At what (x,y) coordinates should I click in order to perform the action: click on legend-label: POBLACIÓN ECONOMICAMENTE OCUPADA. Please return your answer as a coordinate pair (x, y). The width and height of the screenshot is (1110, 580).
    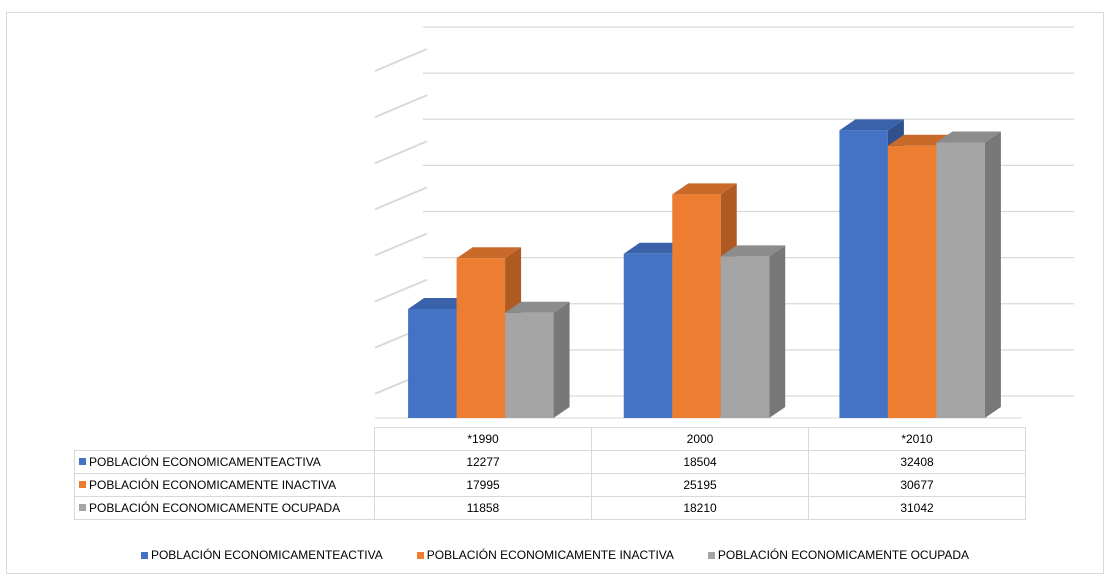
    Looking at the image, I should click on (843, 555).